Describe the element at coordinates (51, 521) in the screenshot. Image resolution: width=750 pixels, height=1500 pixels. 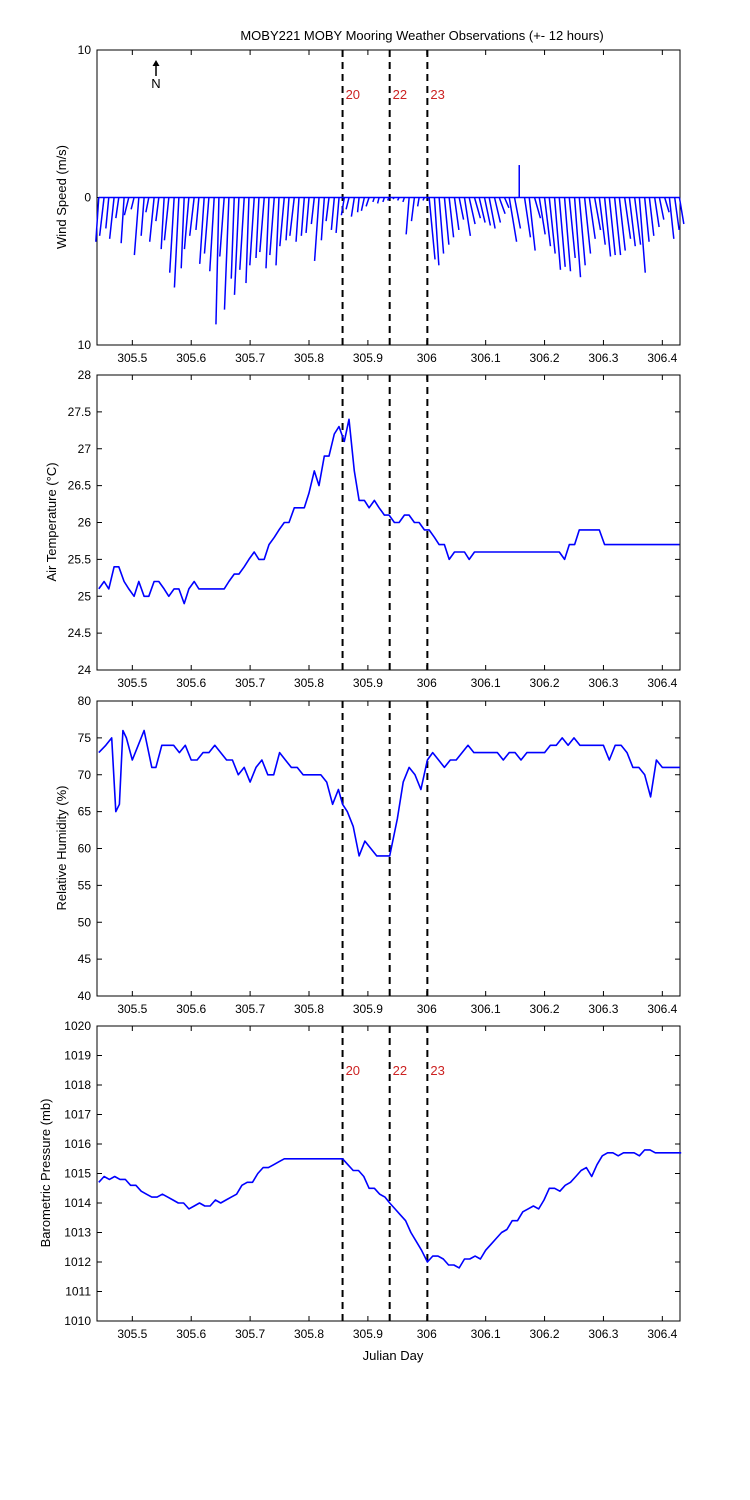
I see `y-axis-label: Air Temperature (°C)` at that location.